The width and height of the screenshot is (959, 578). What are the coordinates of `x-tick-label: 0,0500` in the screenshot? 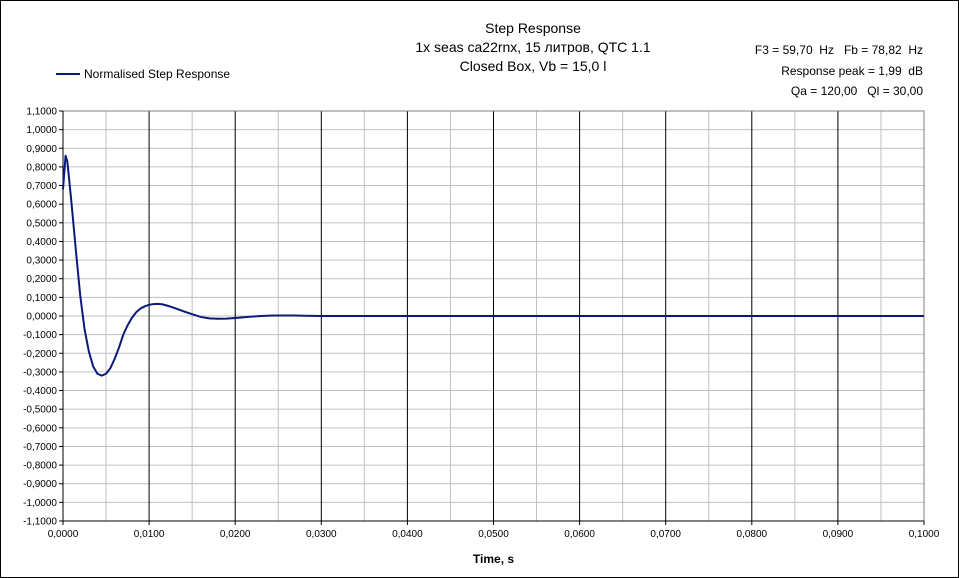 It's located at (493, 534).